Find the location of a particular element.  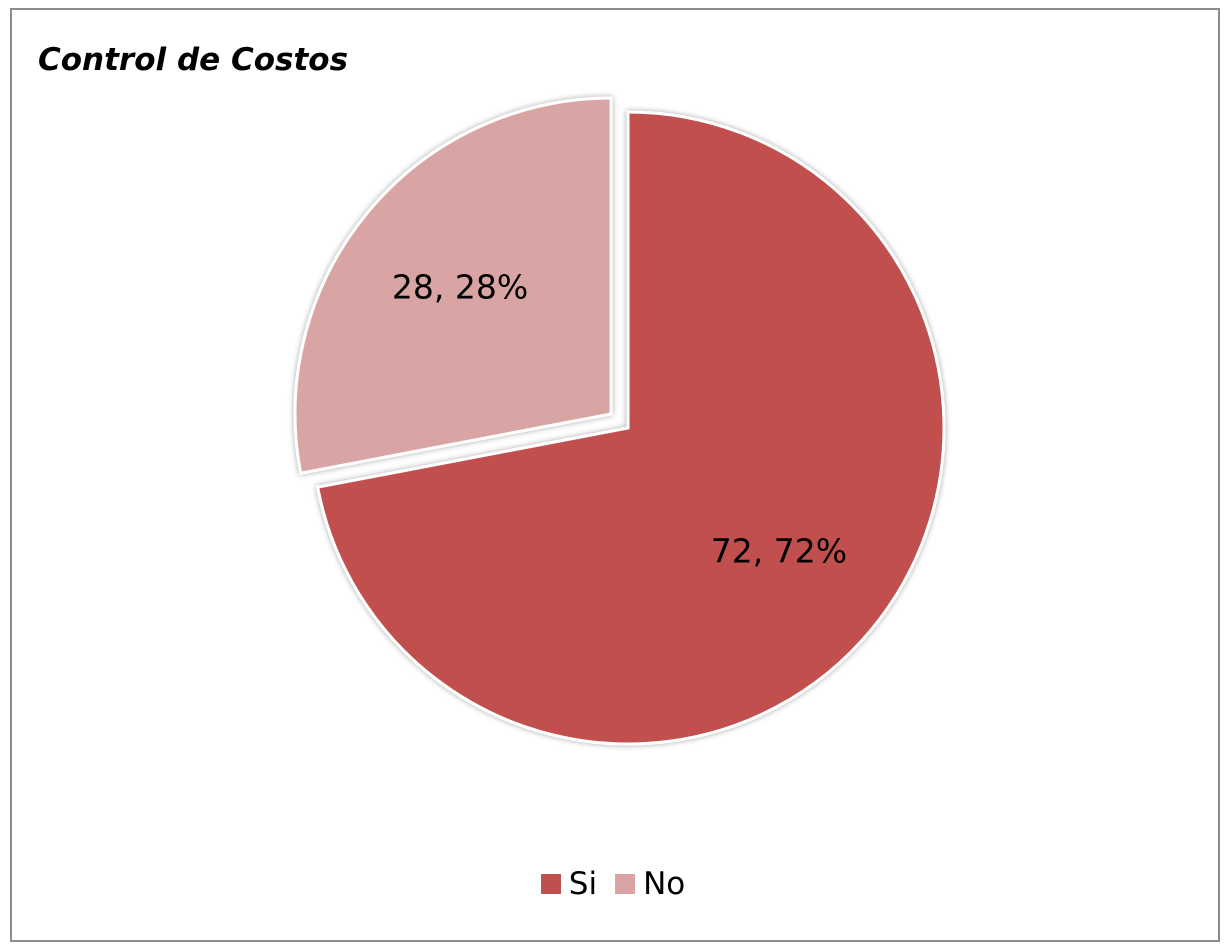

legend-item-si: Si is located at coordinates (569, 884).